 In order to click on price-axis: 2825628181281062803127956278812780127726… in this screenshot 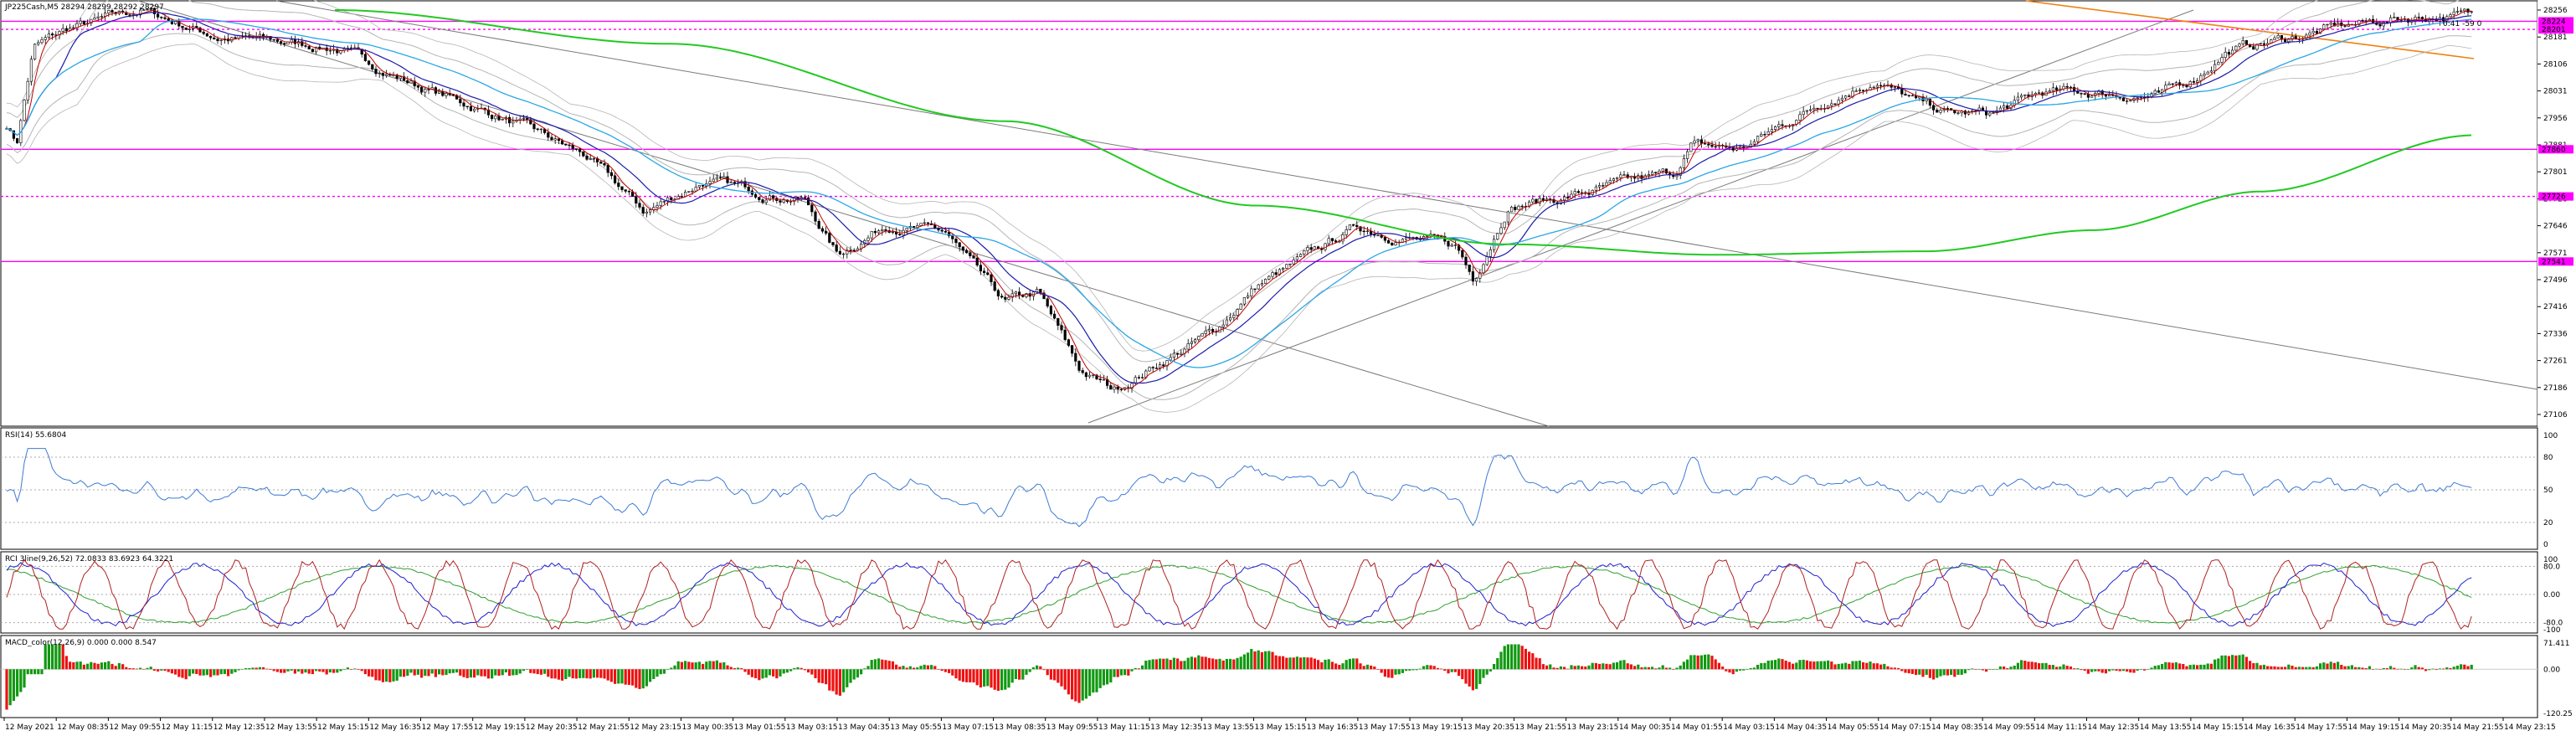, I will do `click(2556, 213)`.